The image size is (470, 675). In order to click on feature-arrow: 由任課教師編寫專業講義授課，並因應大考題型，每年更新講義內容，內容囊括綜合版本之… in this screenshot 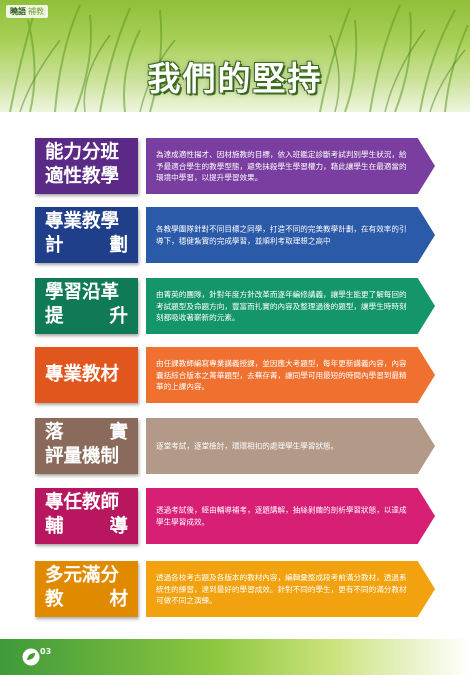, I will do `click(290, 375)`.